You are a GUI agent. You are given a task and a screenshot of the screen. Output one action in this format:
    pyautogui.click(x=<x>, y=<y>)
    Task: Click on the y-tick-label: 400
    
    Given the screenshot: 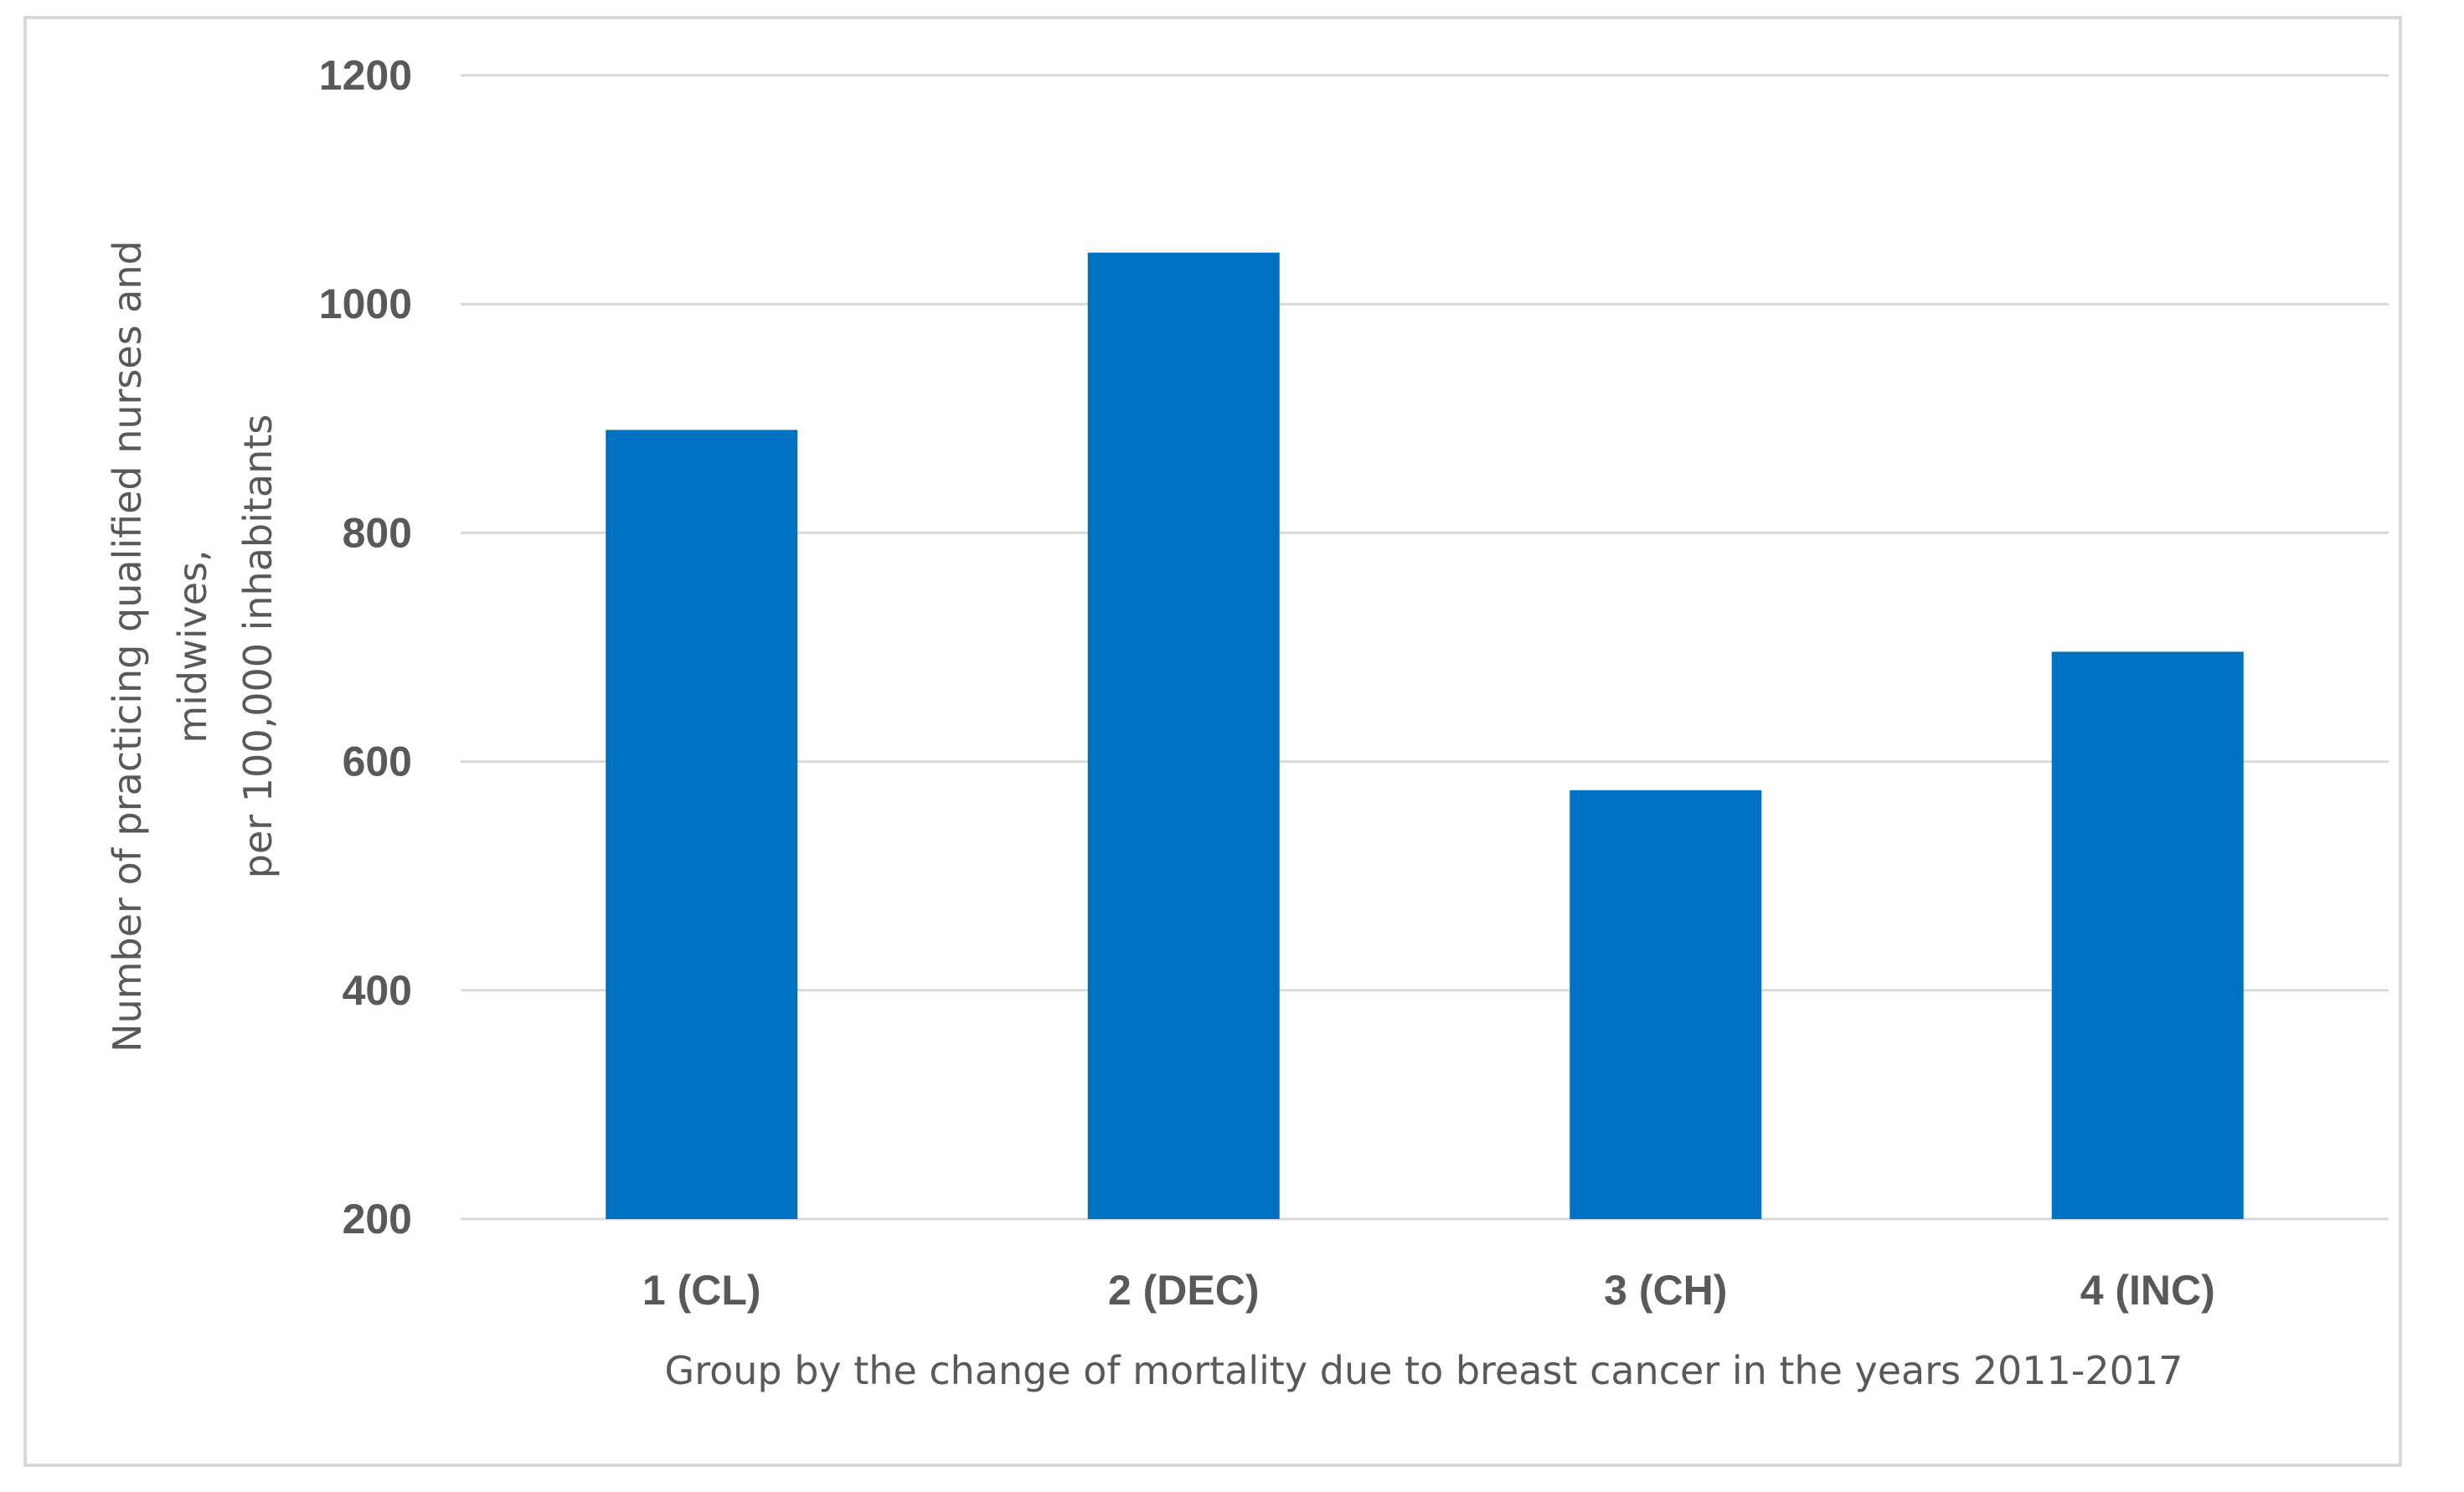 What is the action you would take?
    pyautogui.click(x=377, y=990)
    